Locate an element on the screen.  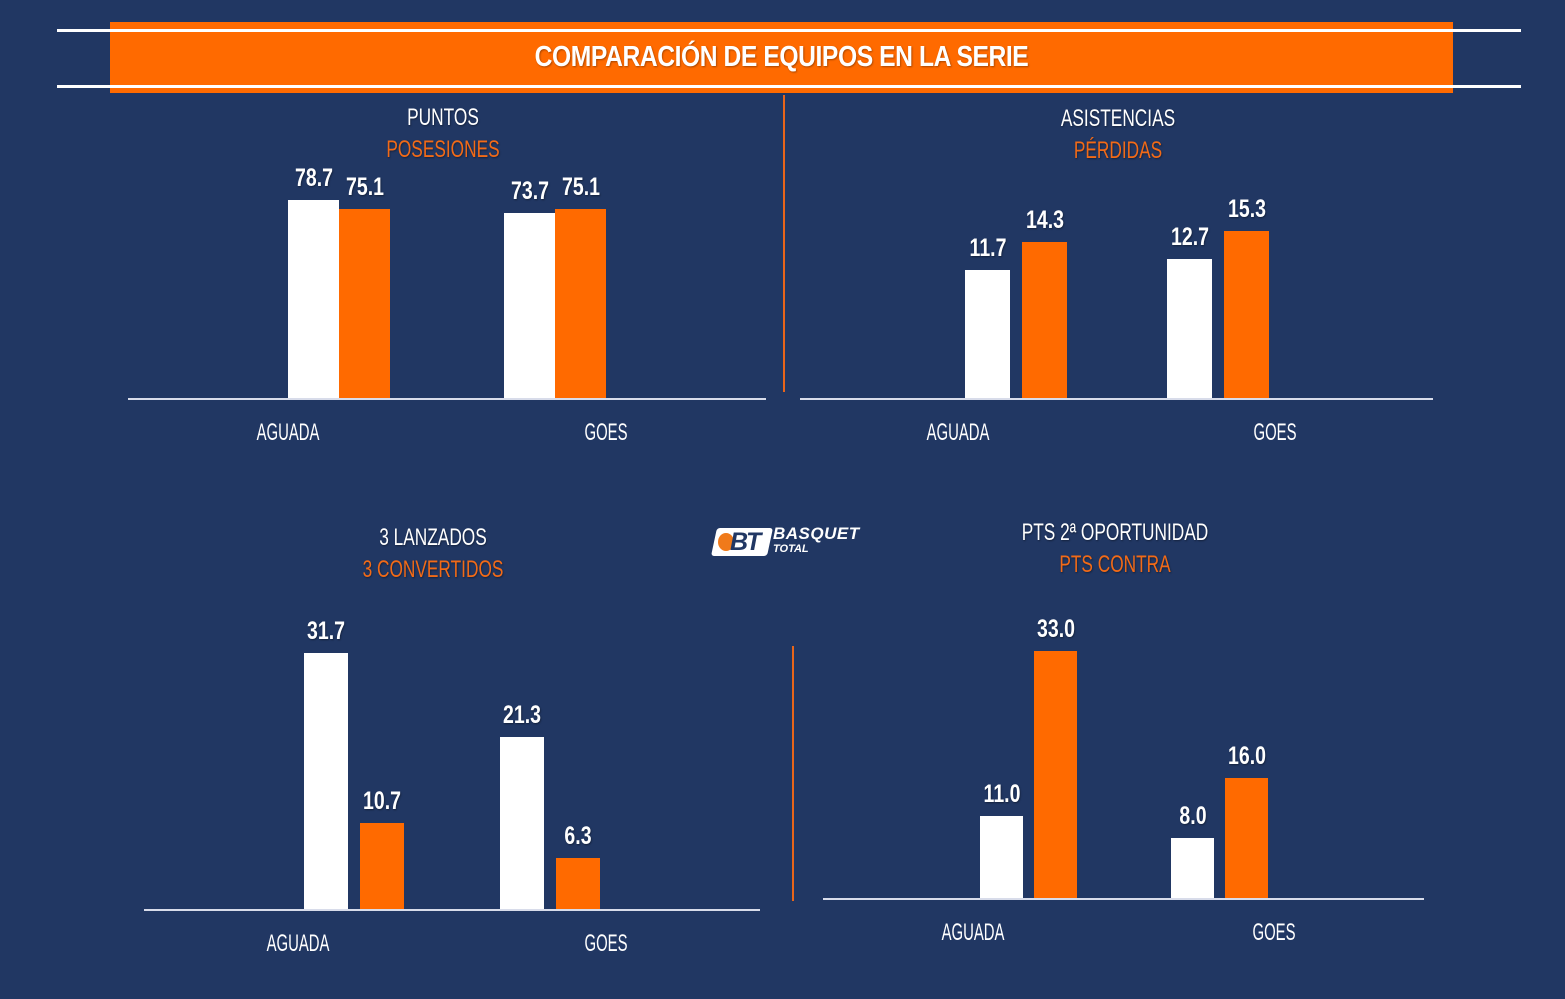
header-line-top is located at coordinates (789, 30).